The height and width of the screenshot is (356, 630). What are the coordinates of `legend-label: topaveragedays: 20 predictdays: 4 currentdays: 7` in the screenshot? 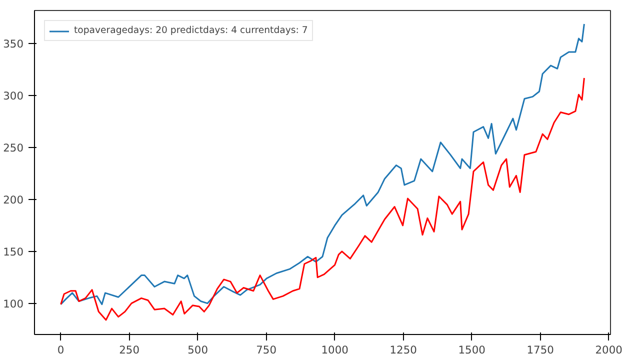 It's located at (191, 30).